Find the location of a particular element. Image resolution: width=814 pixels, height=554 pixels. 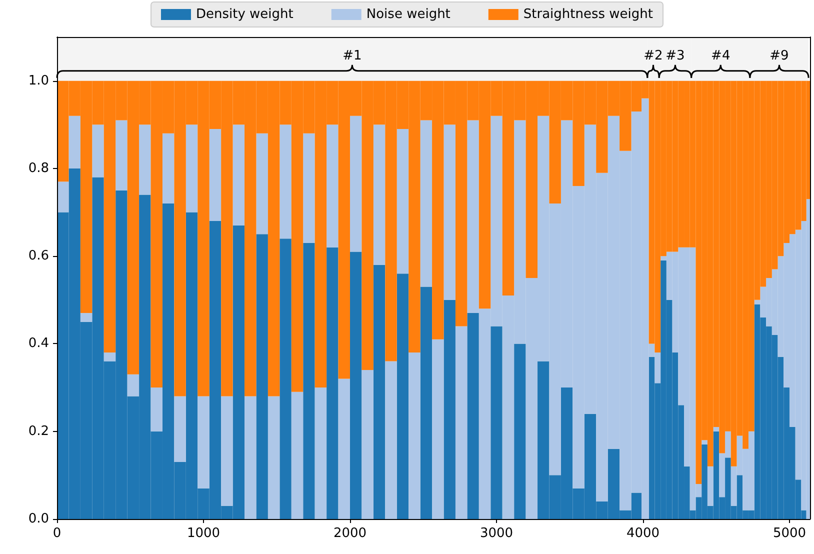

x-tick-label: 0 is located at coordinates (57, 533).